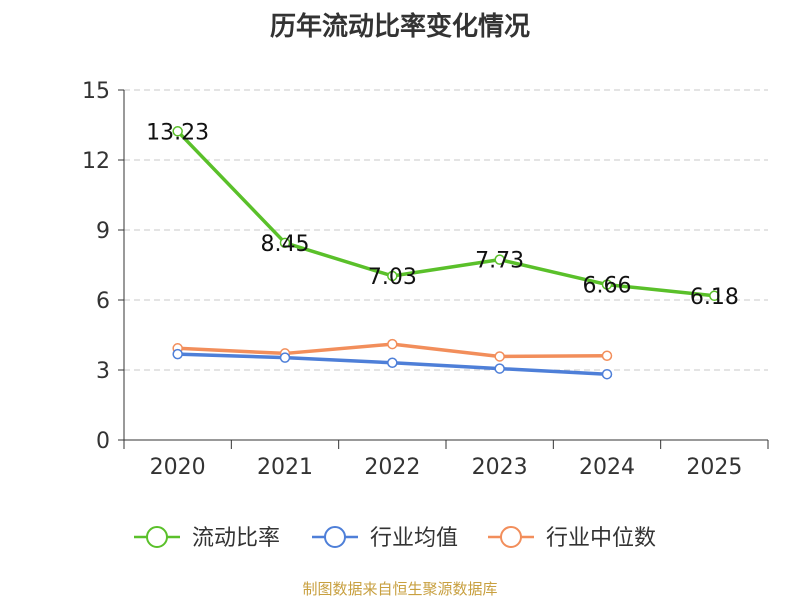 The width and height of the screenshot is (800, 600). I want to click on data-label: 7.03, so click(392, 277).